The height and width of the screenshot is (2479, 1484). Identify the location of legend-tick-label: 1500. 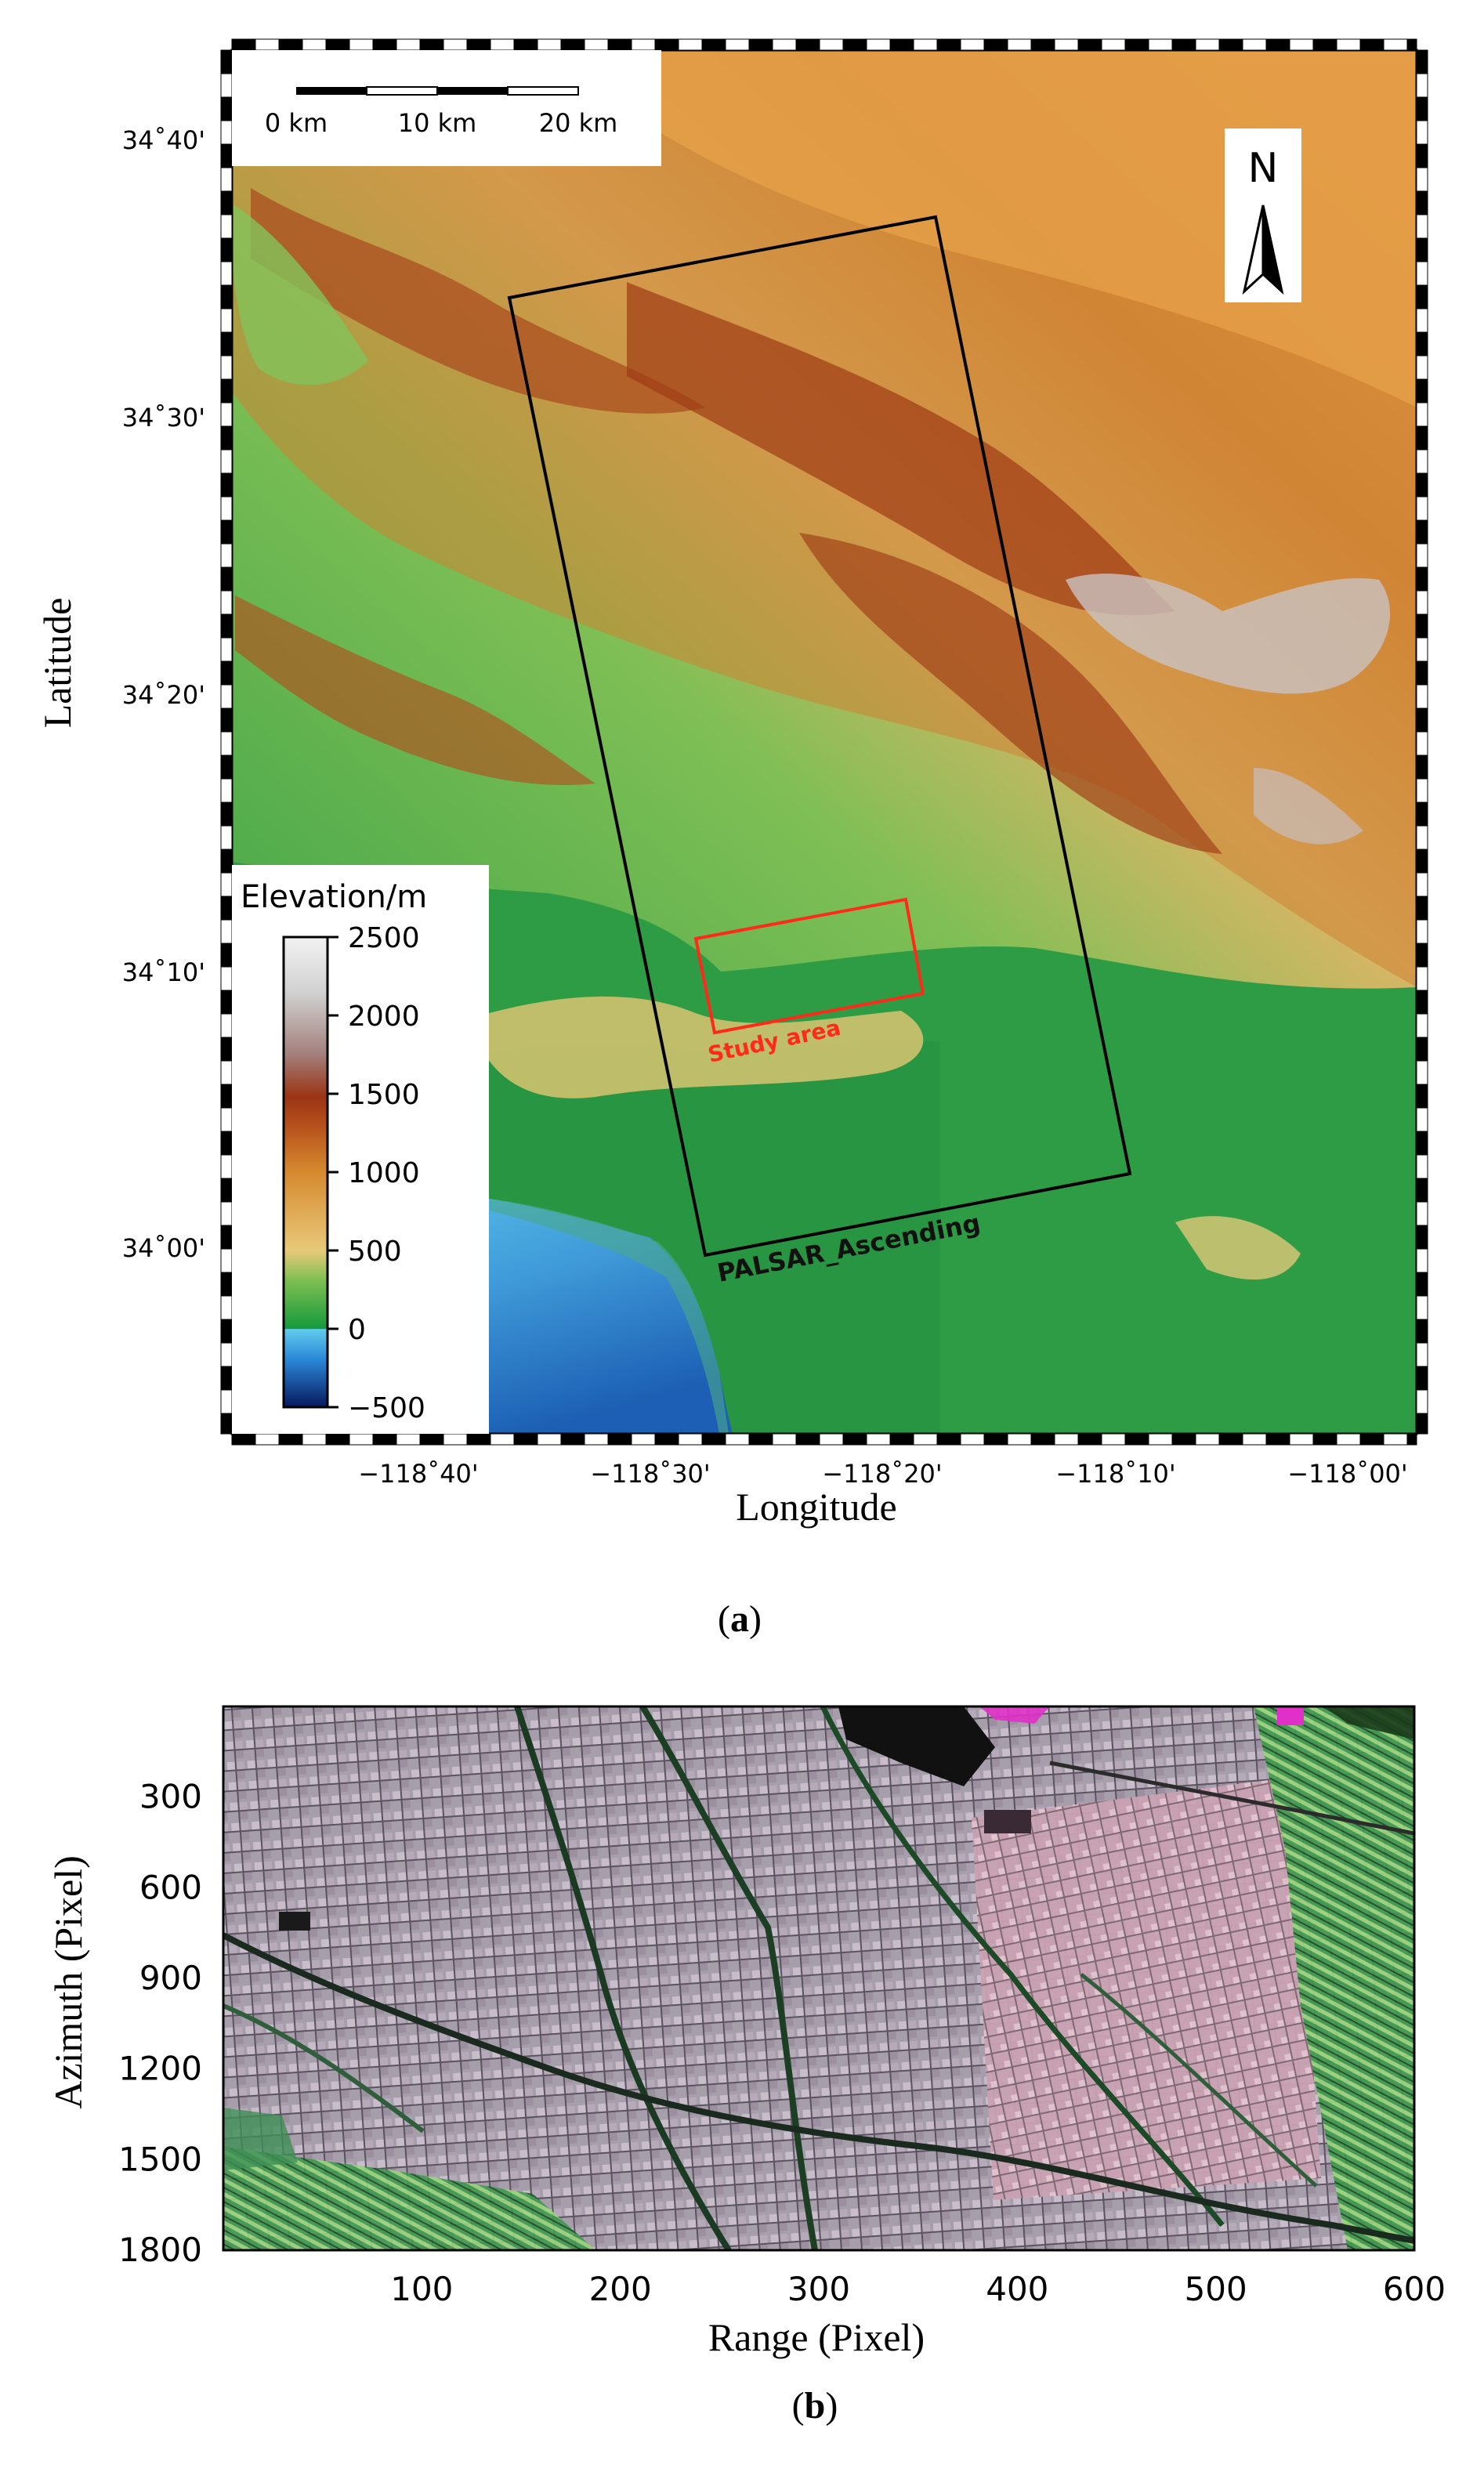
(384, 1095).